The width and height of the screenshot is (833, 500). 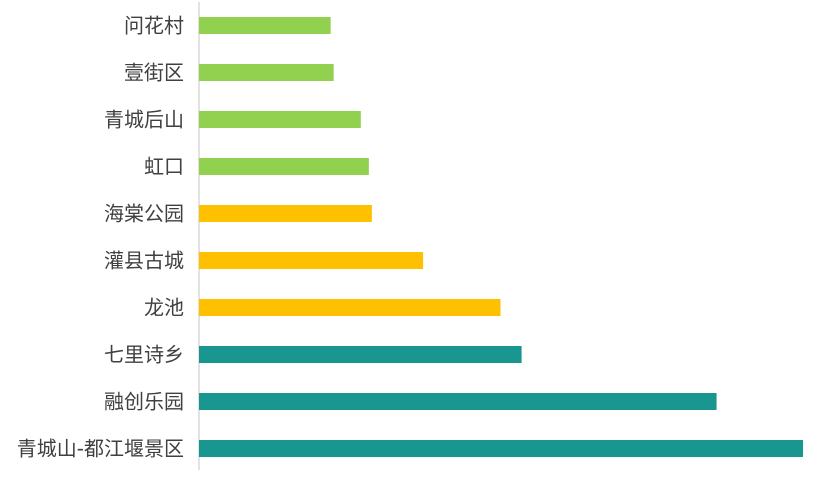 What do you see at coordinates (100, 449) in the screenshot?
I see `category-label-9: 青城山-都江堰景区` at bounding box center [100, 449].